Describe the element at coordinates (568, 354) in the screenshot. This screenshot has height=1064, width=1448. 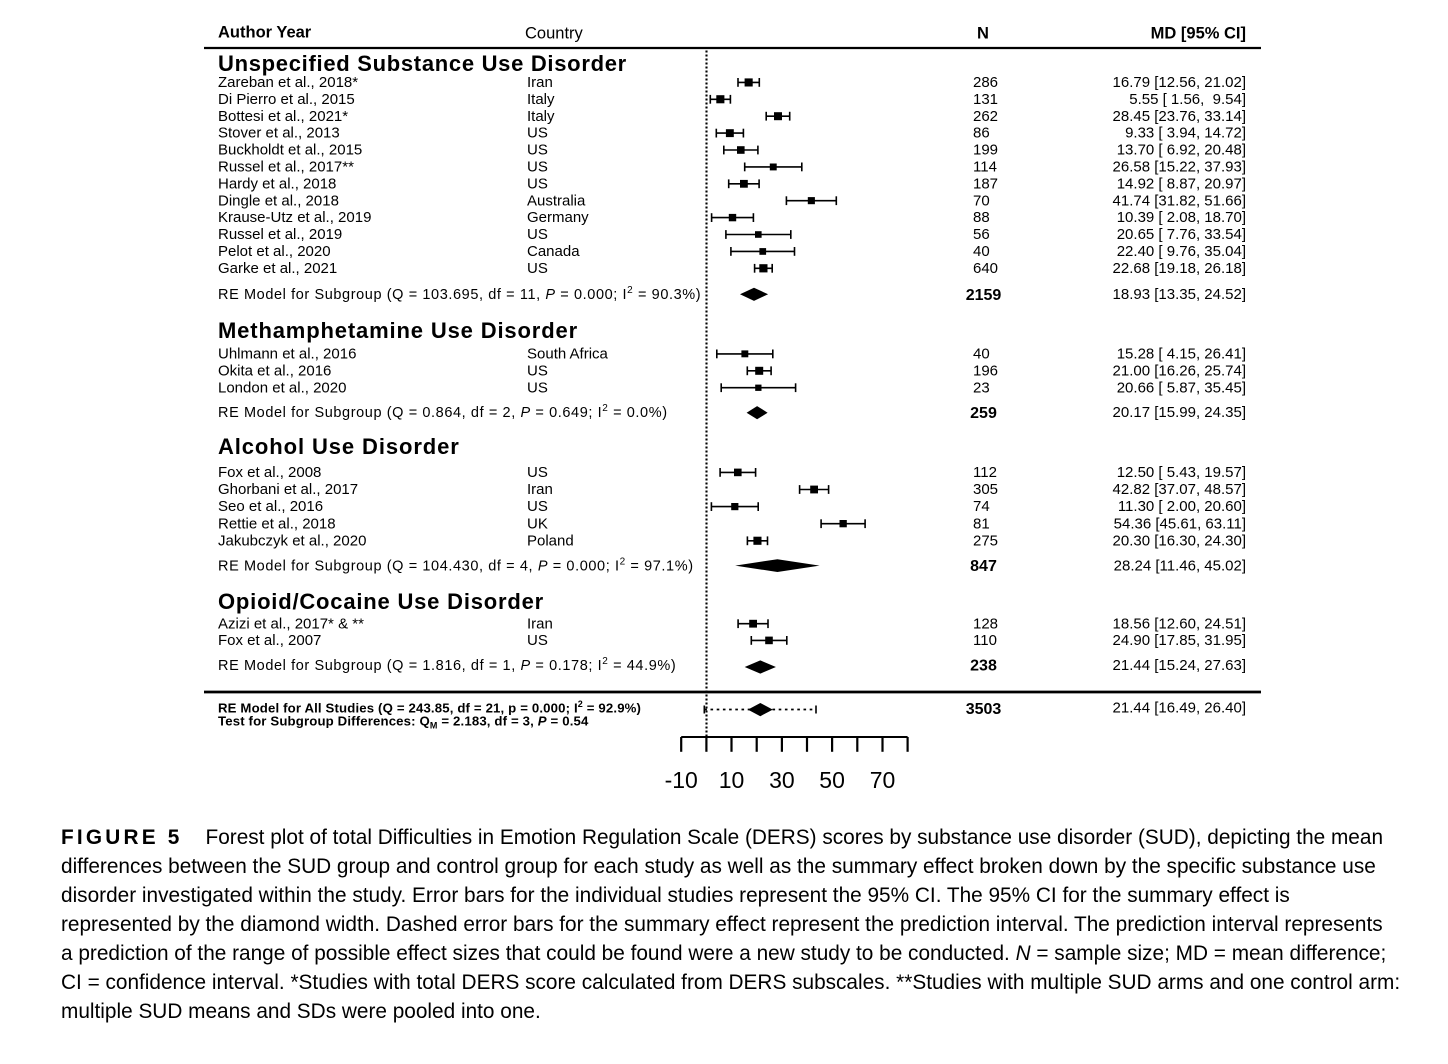
I see `svg-text: South Africa` at that location.